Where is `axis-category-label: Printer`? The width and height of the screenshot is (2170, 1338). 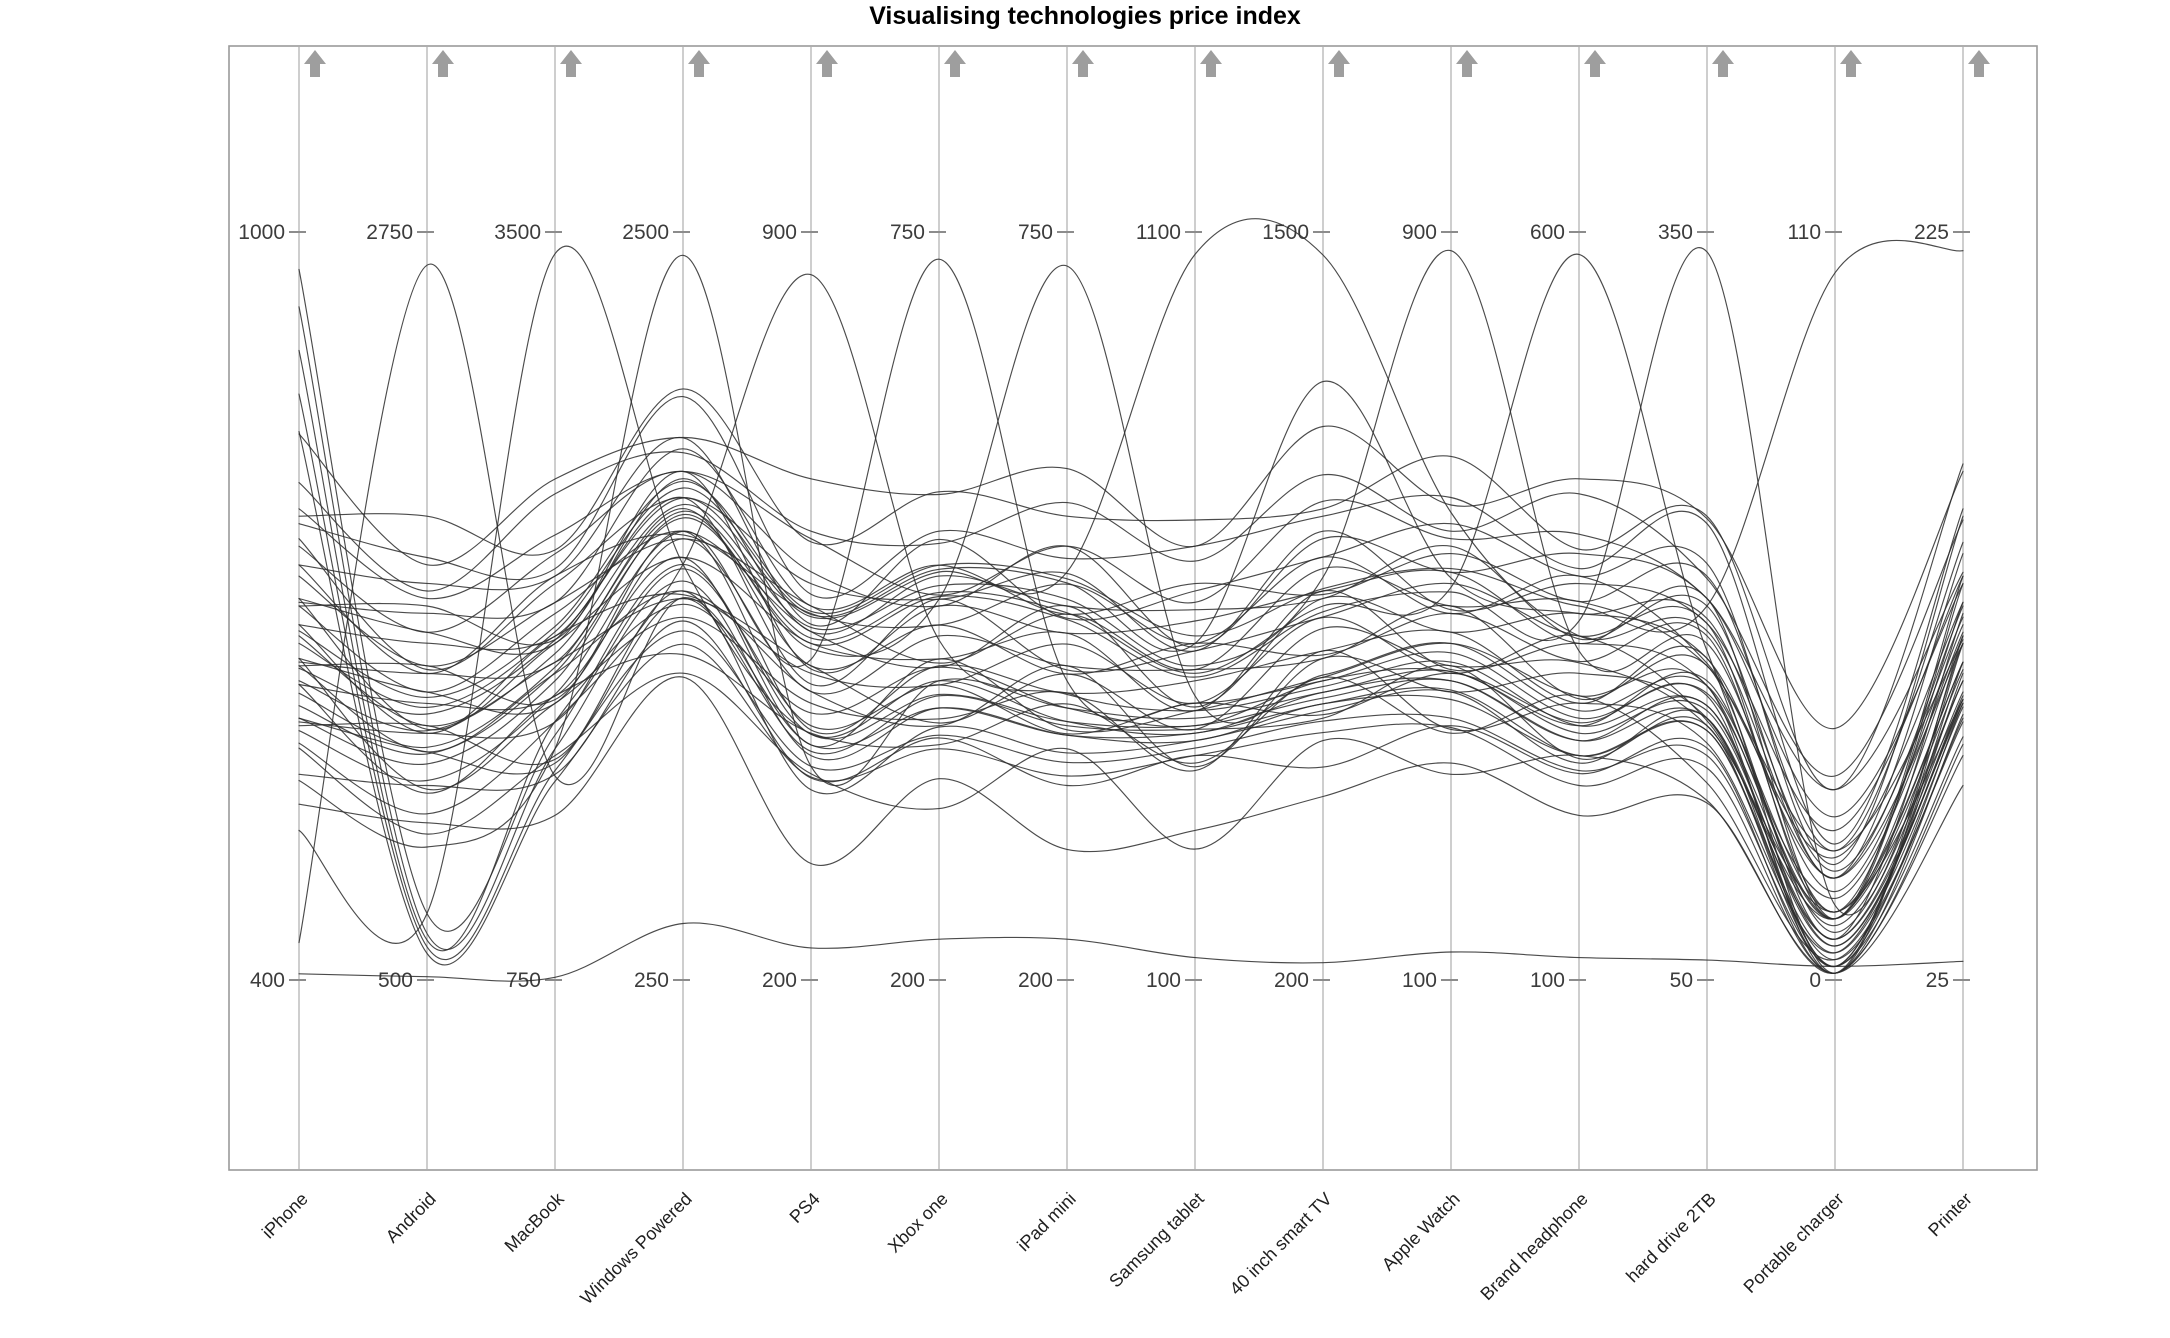
axis-category-label: Printer is located at coordinates (1950, 1215).